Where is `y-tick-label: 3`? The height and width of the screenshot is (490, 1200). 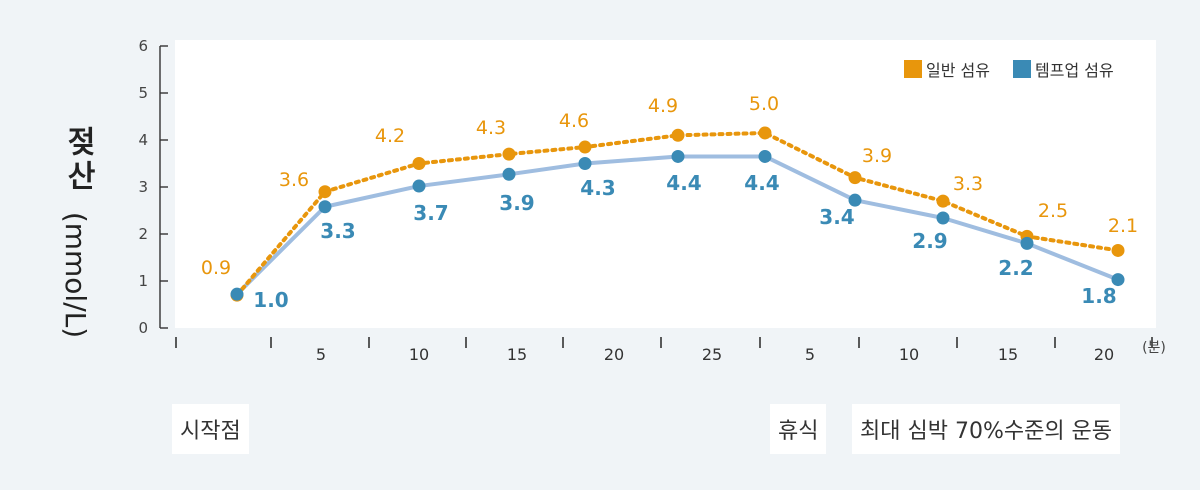
y-tick-label: 3 is located at coordinates (143, 187).